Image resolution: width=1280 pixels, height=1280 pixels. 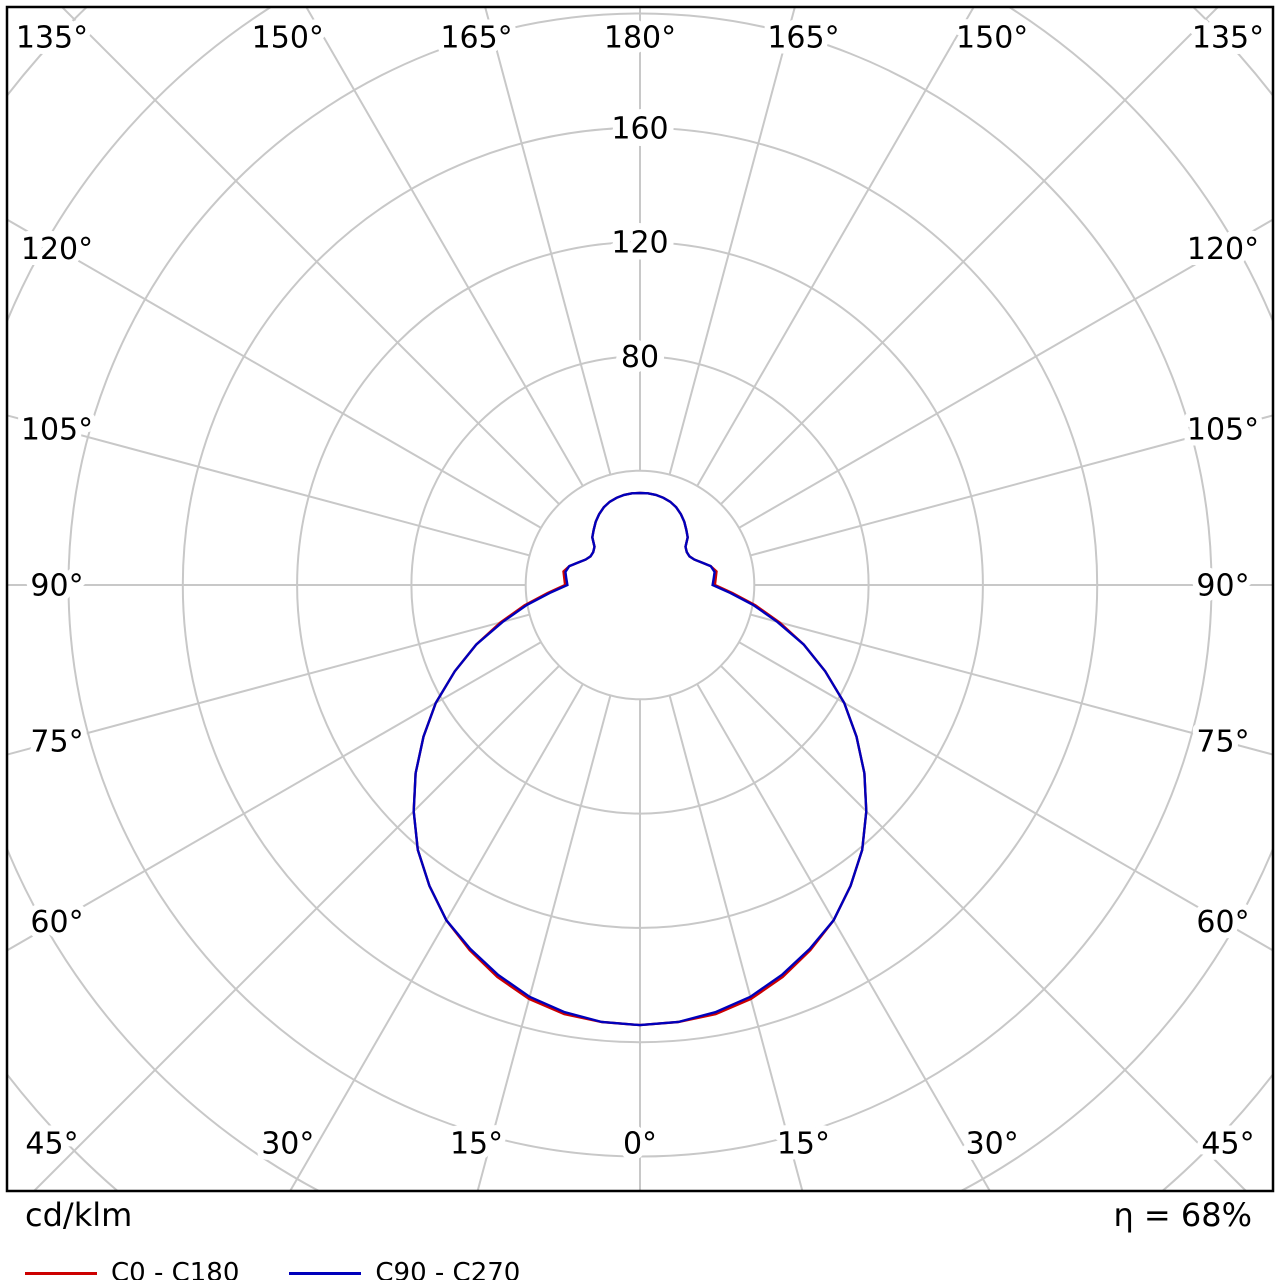 I want to click on legend-item-c90-c270: C90 - C270, so click(x=404, y=1269).